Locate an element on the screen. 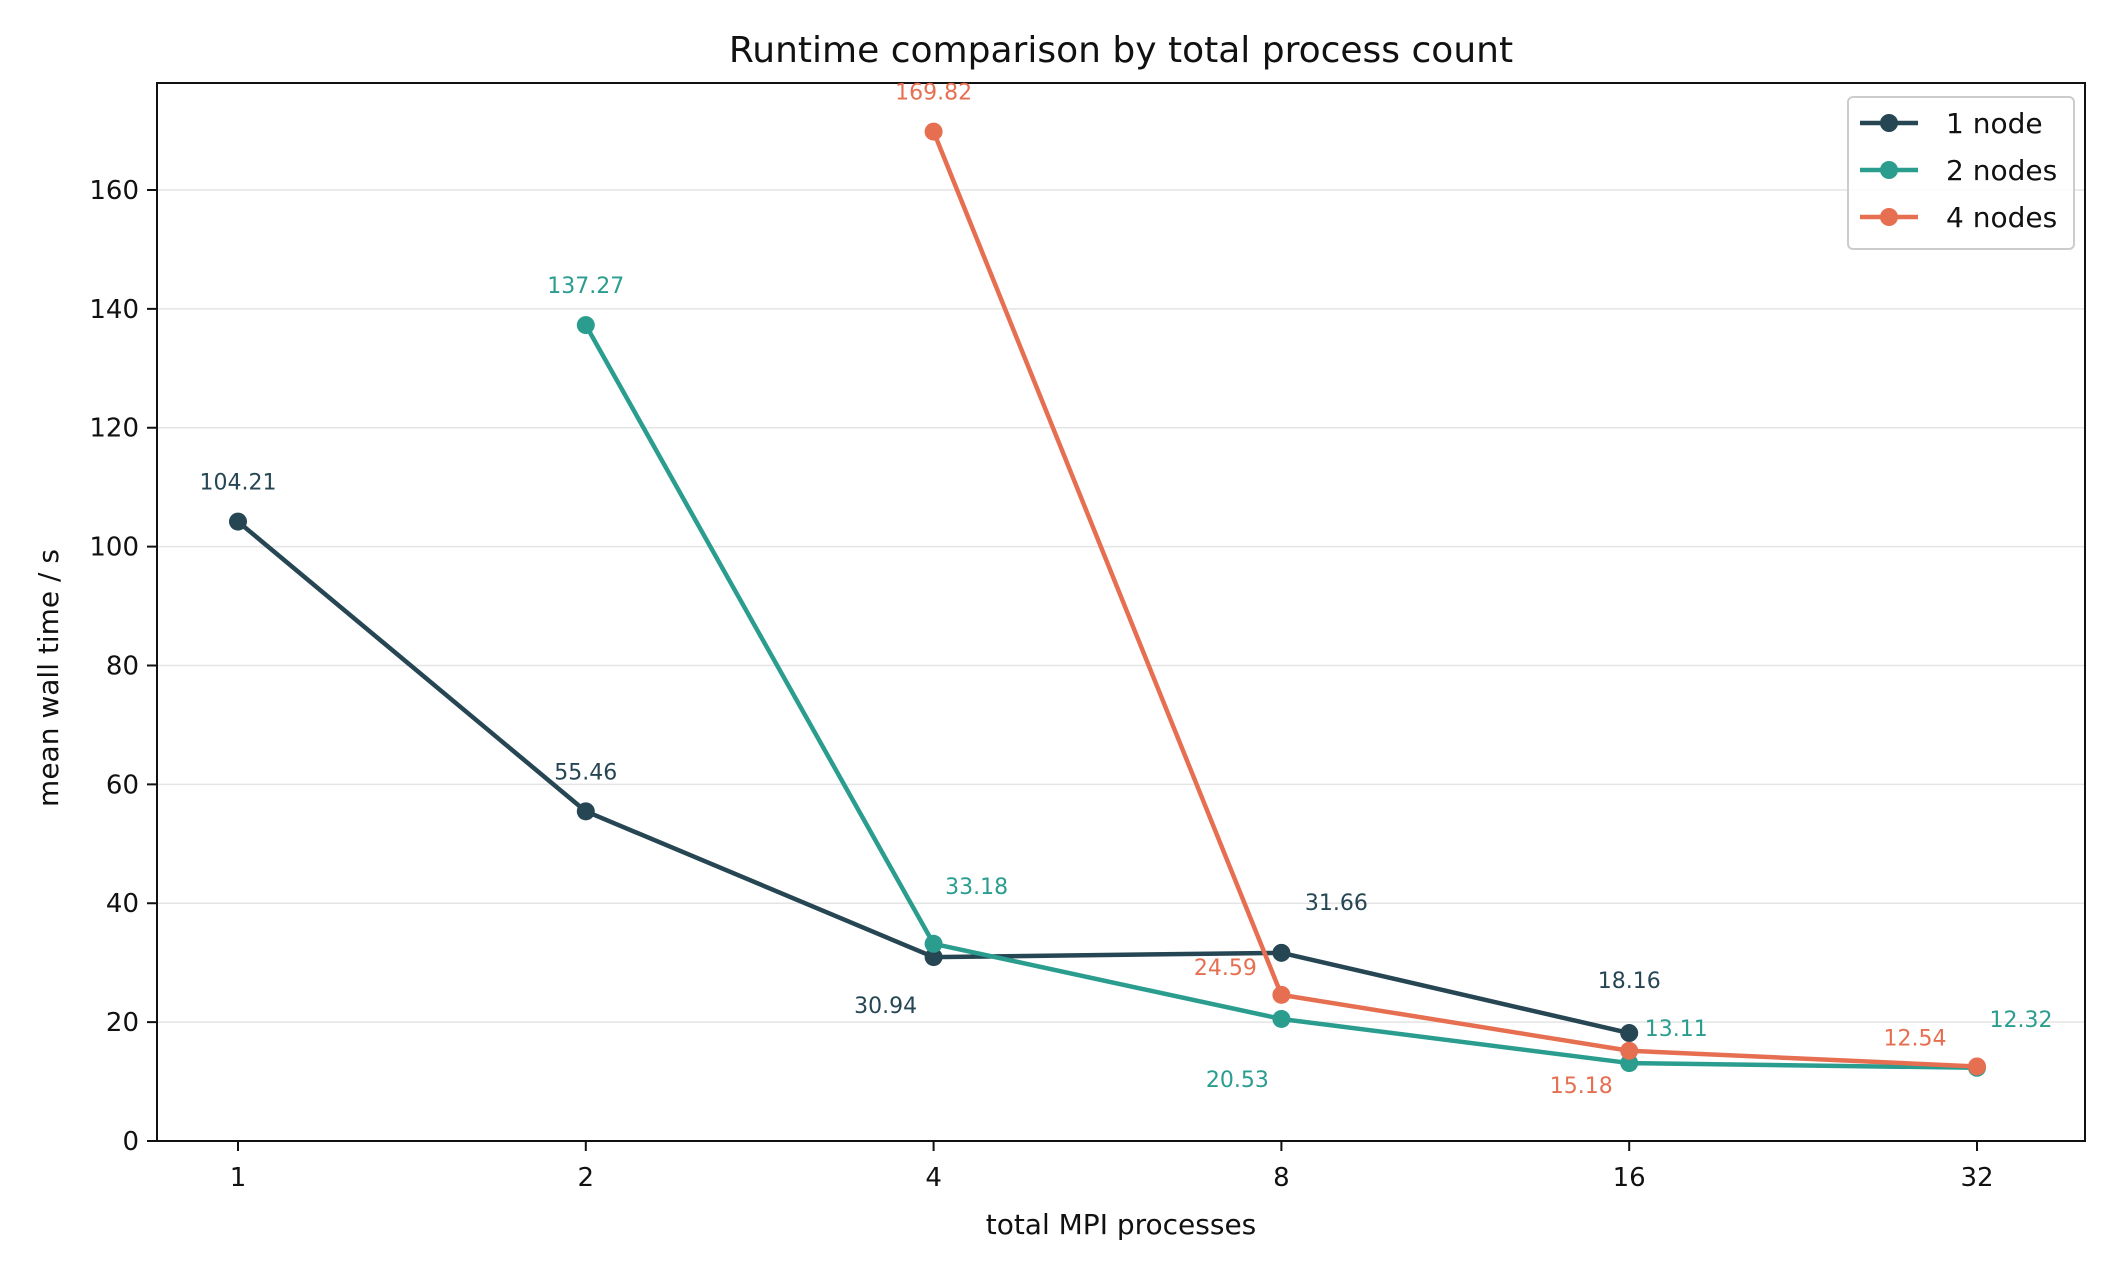 Image resolution: width=2112 pixels, height=1276 pixels. y-tick-label: 60 is located at coordinates (122, 785).